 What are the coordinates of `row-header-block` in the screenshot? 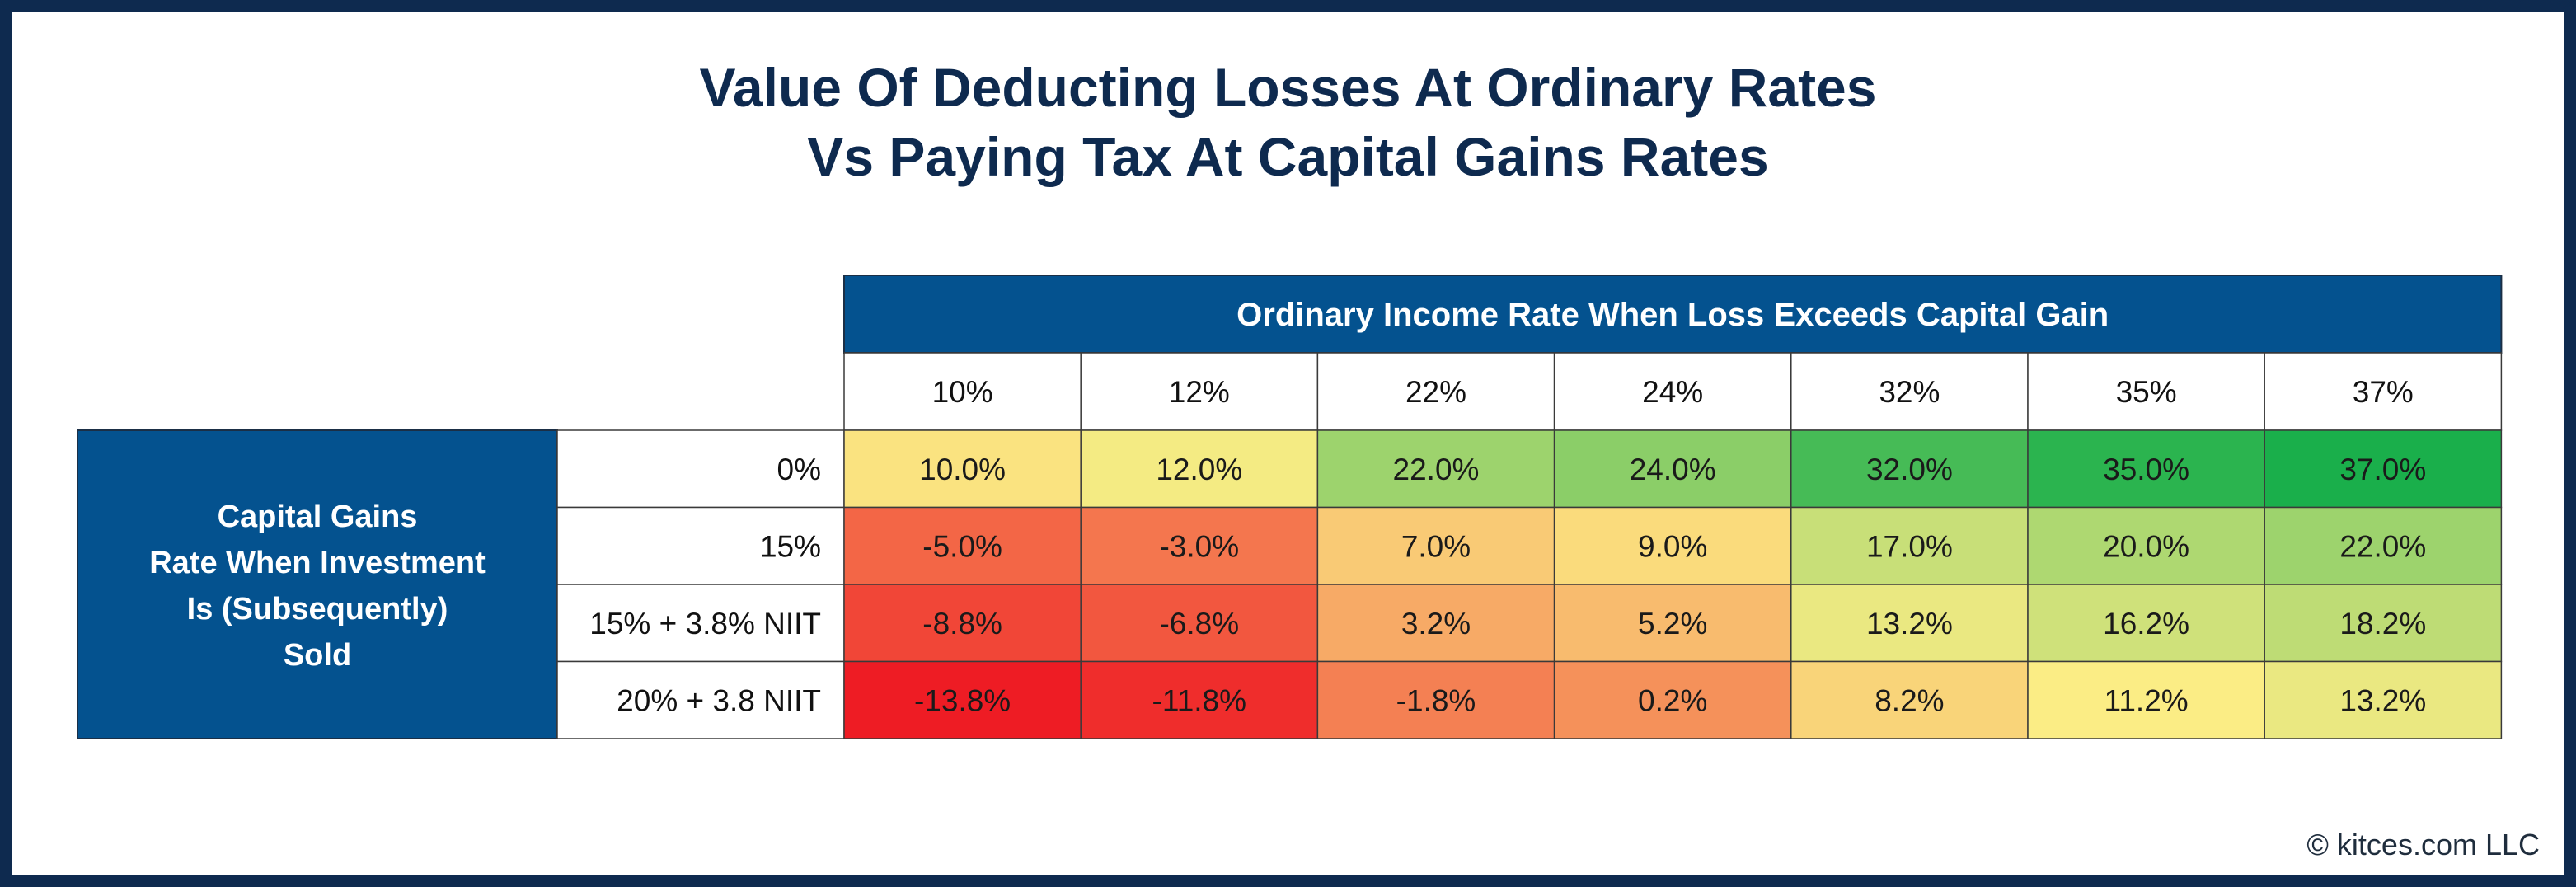 It's located at (317, 584).